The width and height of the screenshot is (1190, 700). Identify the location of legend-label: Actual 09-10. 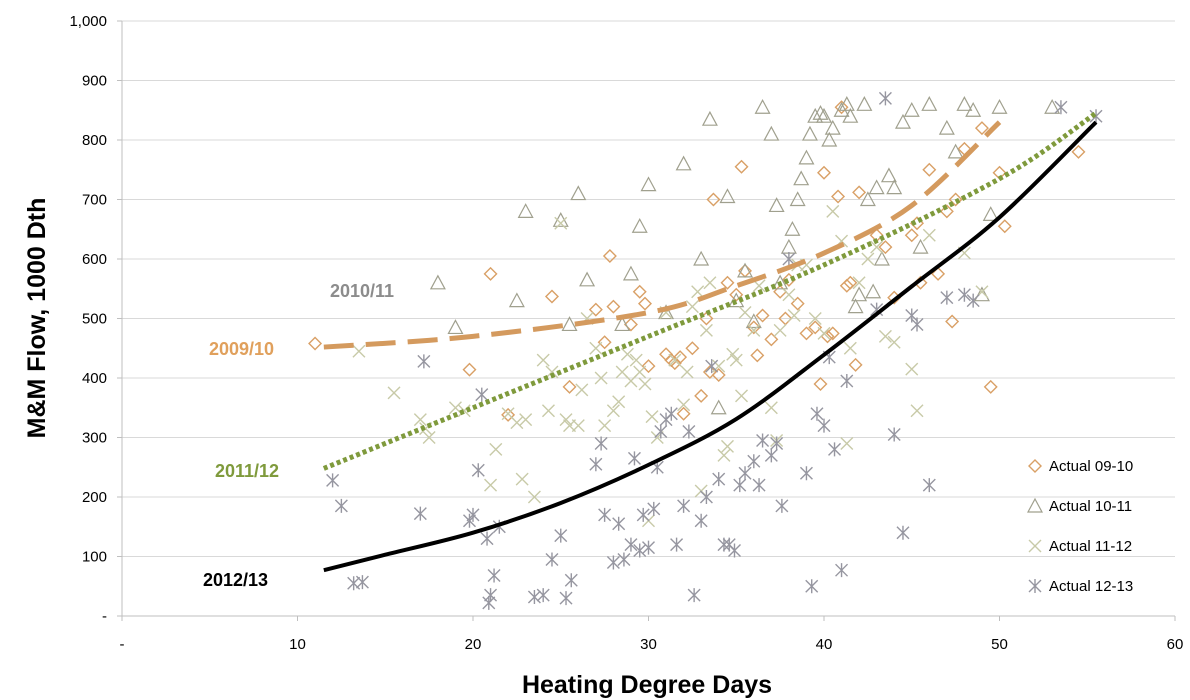
(1091, 466).